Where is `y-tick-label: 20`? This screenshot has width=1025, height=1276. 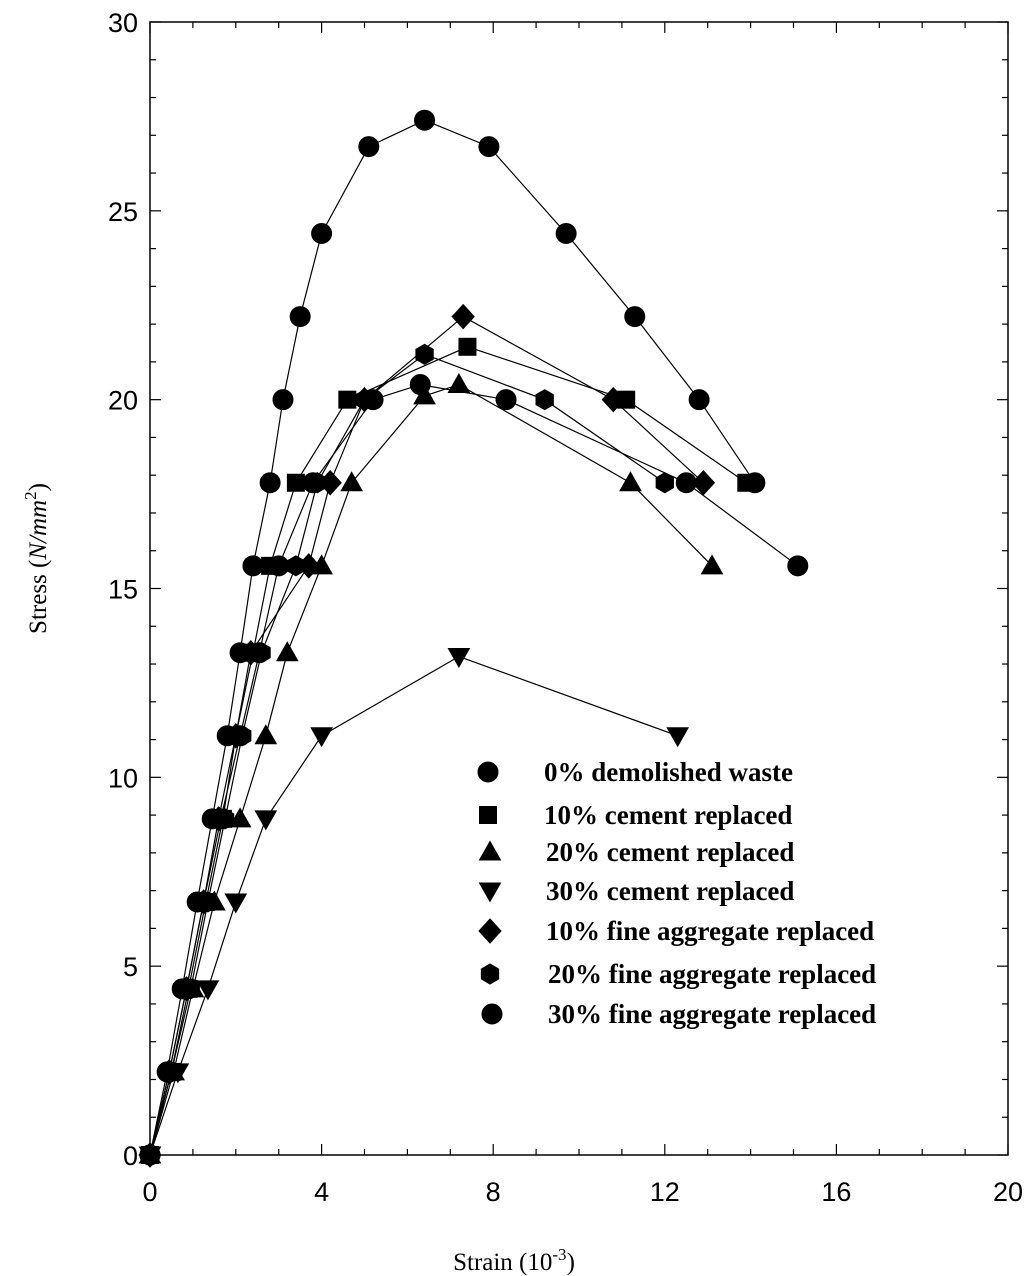 y-tick-label: 20 is located at coordinates (123, 401).